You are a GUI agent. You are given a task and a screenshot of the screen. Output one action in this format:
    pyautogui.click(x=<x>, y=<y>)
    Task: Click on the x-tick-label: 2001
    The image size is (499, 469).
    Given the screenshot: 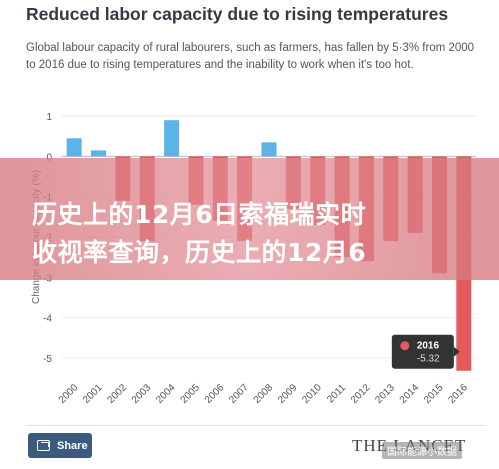 What is the action you would take?
    pyautogui.click(x=93, y=394)
    